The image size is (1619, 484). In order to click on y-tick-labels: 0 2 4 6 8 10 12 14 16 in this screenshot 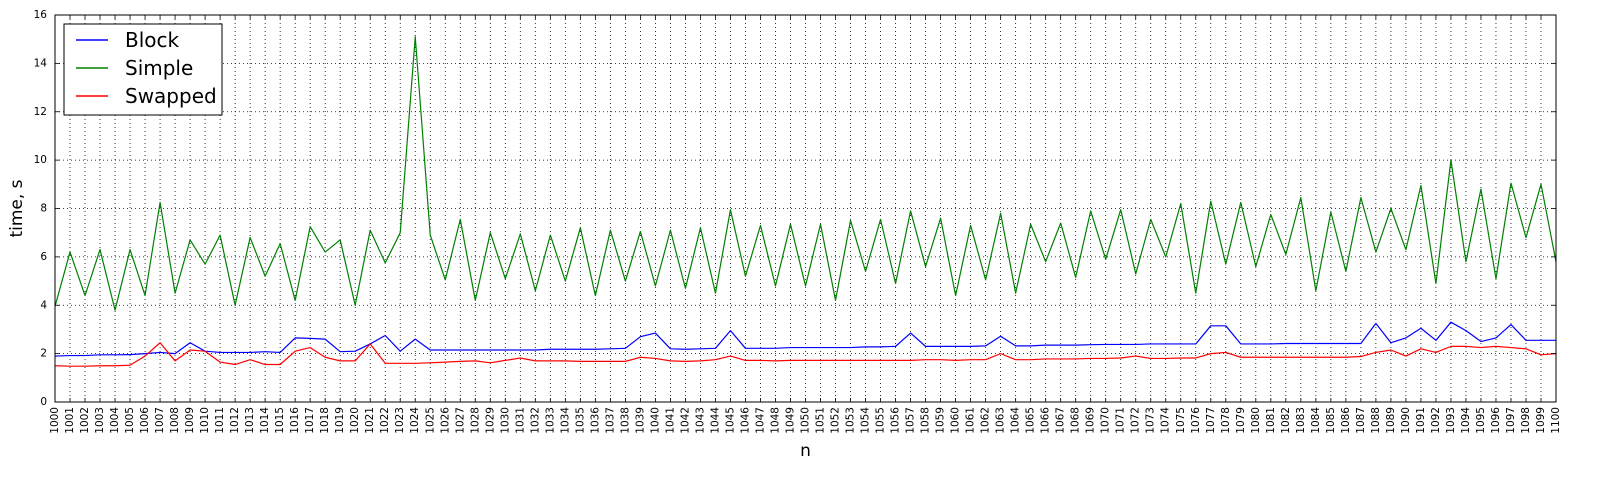, I will do `click(41, 208)`.